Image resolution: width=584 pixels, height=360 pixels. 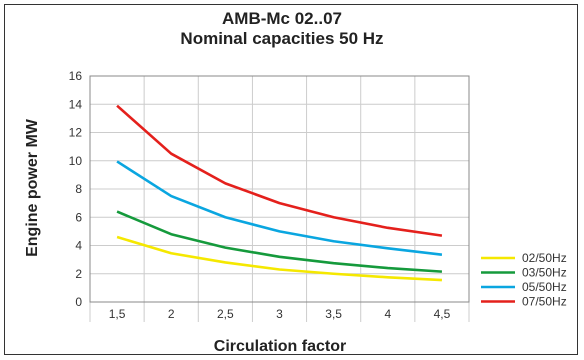 I want to click on x-tick-label: 4, so click(x=387, y=314).